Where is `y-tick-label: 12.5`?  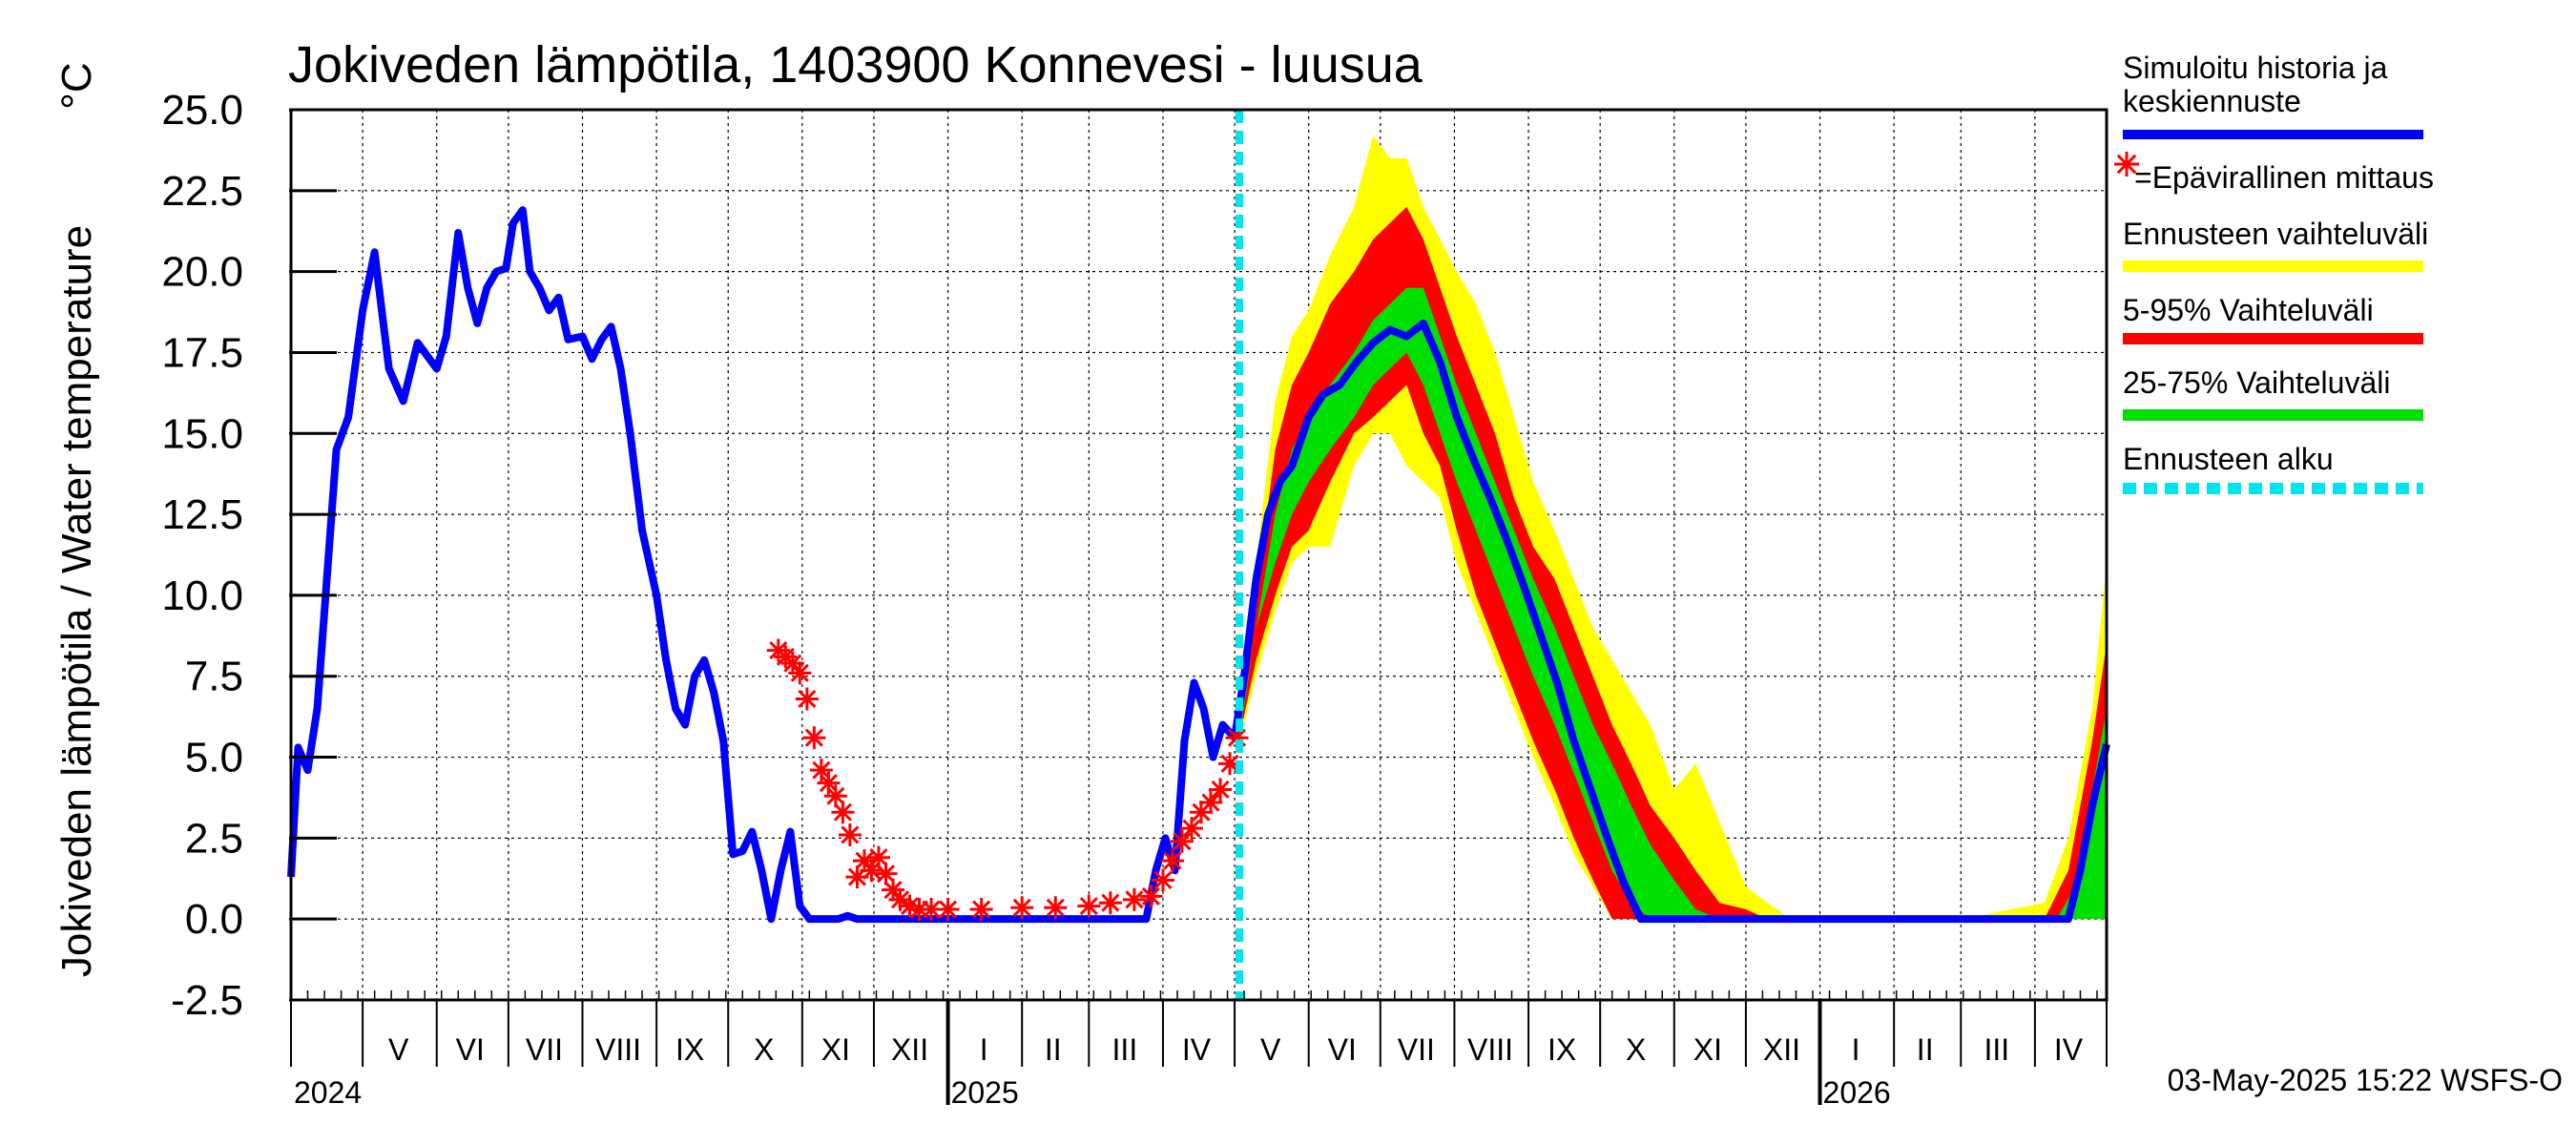
y-tick-label: 12.5 is located at coordinates (202, 514).